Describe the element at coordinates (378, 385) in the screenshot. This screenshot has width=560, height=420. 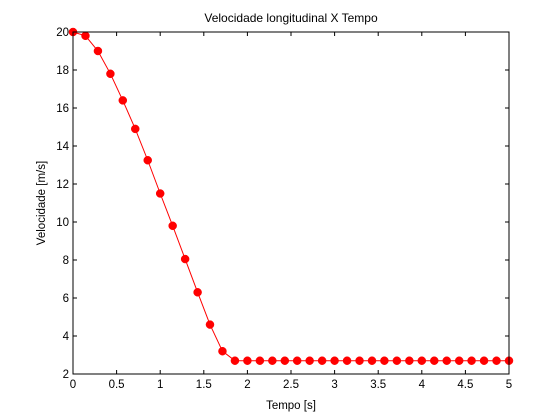
I see `x-tick-label: 3.5` at that location.